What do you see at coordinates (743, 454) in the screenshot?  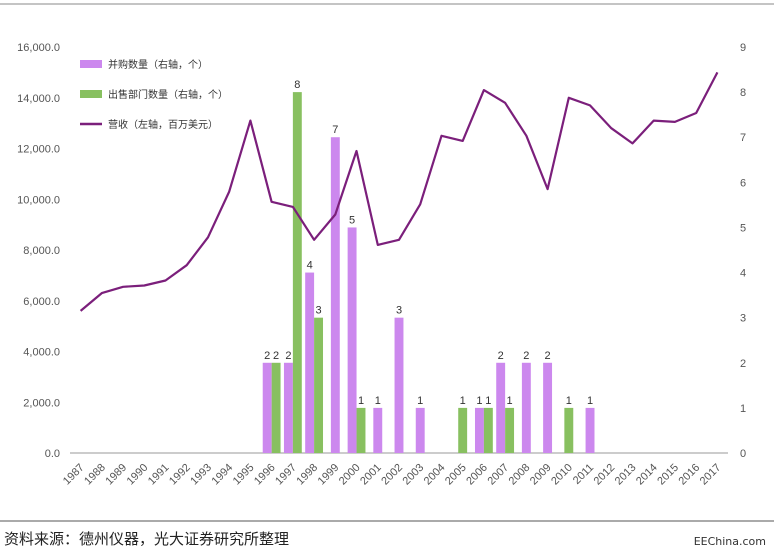 I see `right-tick-label: 0` at bounding box center [743, 454].